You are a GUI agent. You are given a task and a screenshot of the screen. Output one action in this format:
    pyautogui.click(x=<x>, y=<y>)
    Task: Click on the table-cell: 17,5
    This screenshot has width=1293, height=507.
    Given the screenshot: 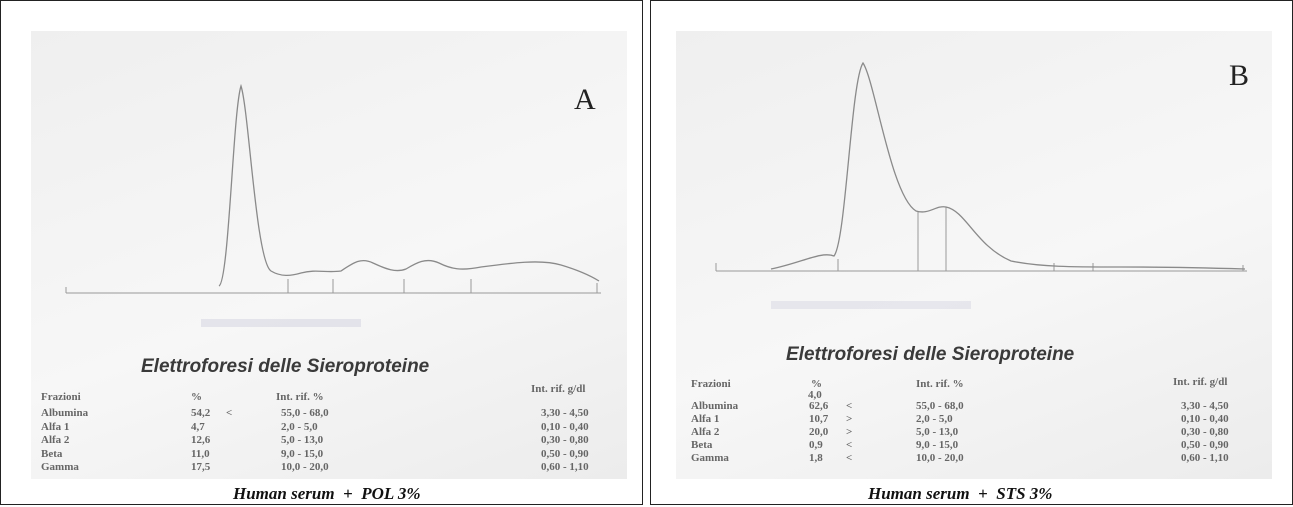 What is the action you would take?
    pyautogui.click(x=201, y=467)
    